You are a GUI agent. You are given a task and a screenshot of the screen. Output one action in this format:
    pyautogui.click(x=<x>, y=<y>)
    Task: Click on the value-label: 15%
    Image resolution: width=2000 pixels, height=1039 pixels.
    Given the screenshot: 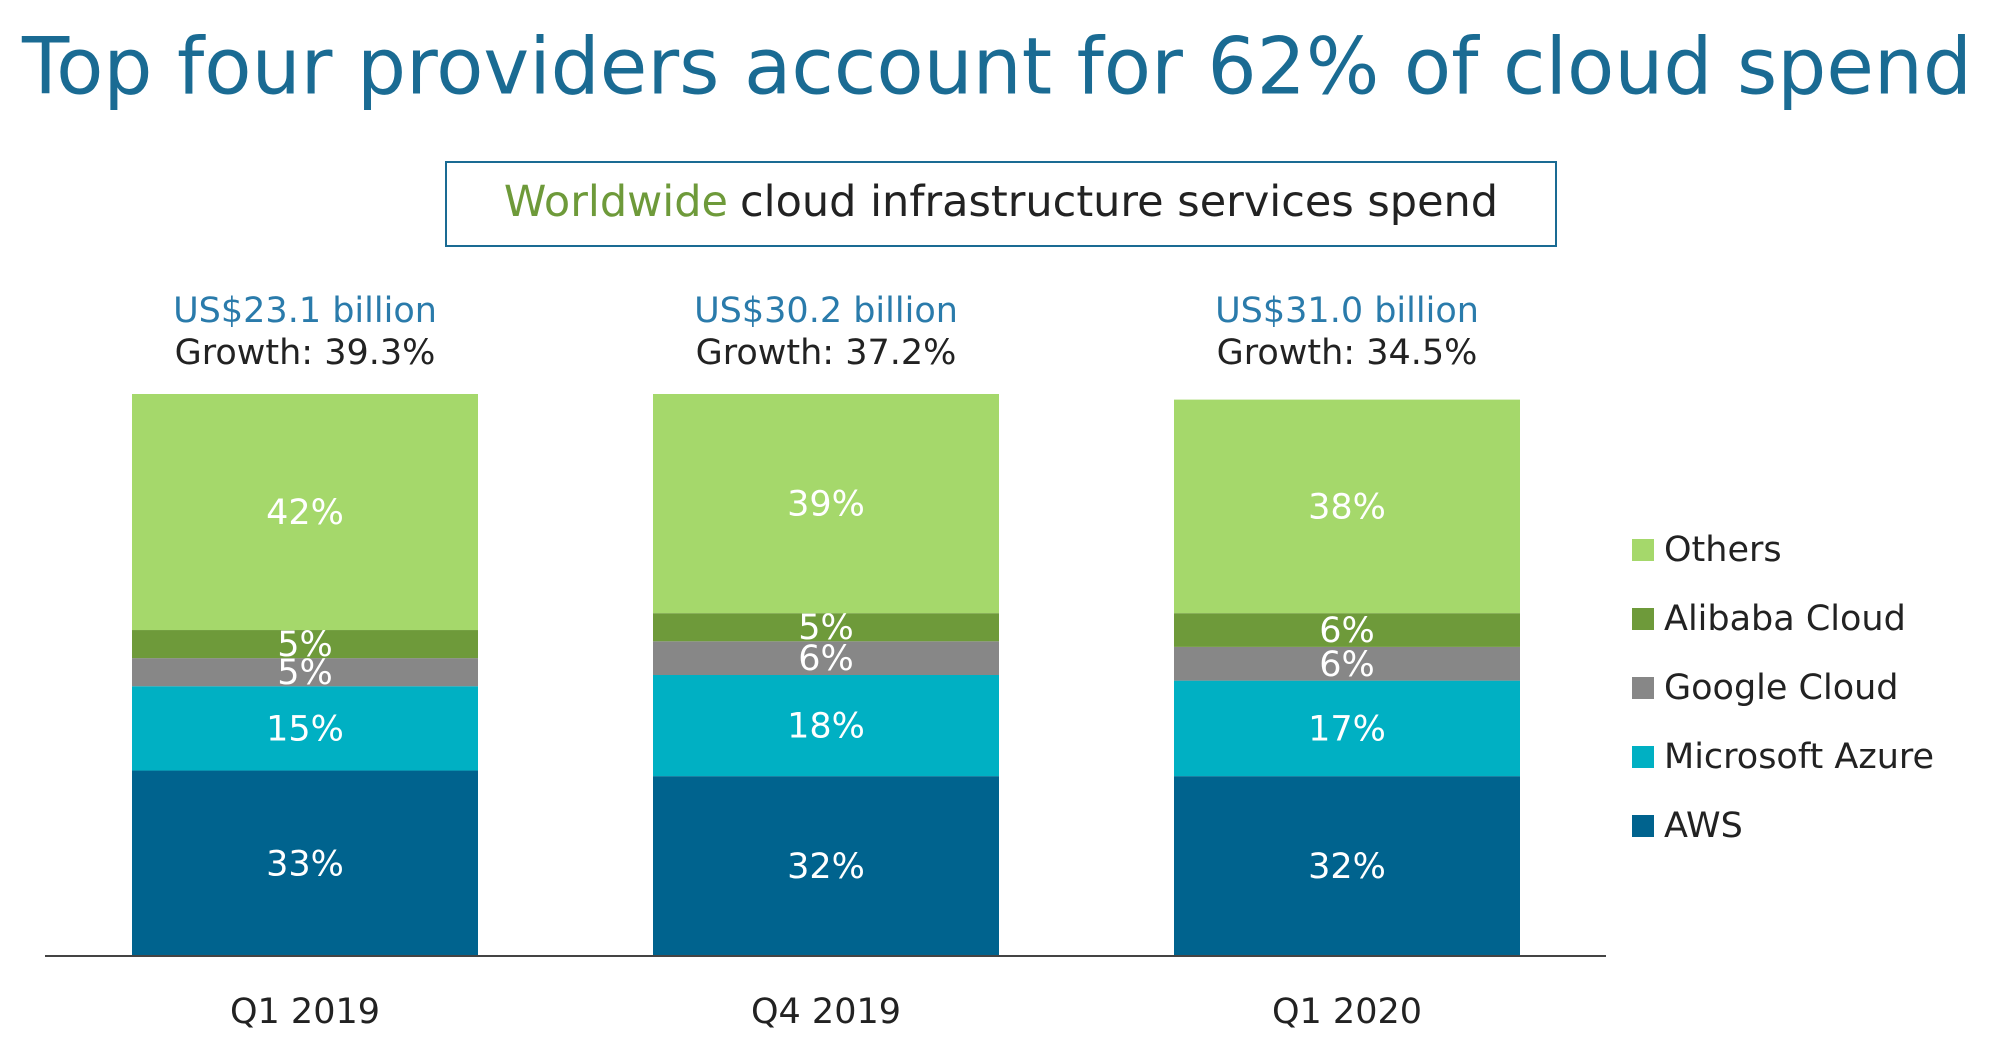 What is the action you would take?
    pyautogui.click(x=305, y=729)
    